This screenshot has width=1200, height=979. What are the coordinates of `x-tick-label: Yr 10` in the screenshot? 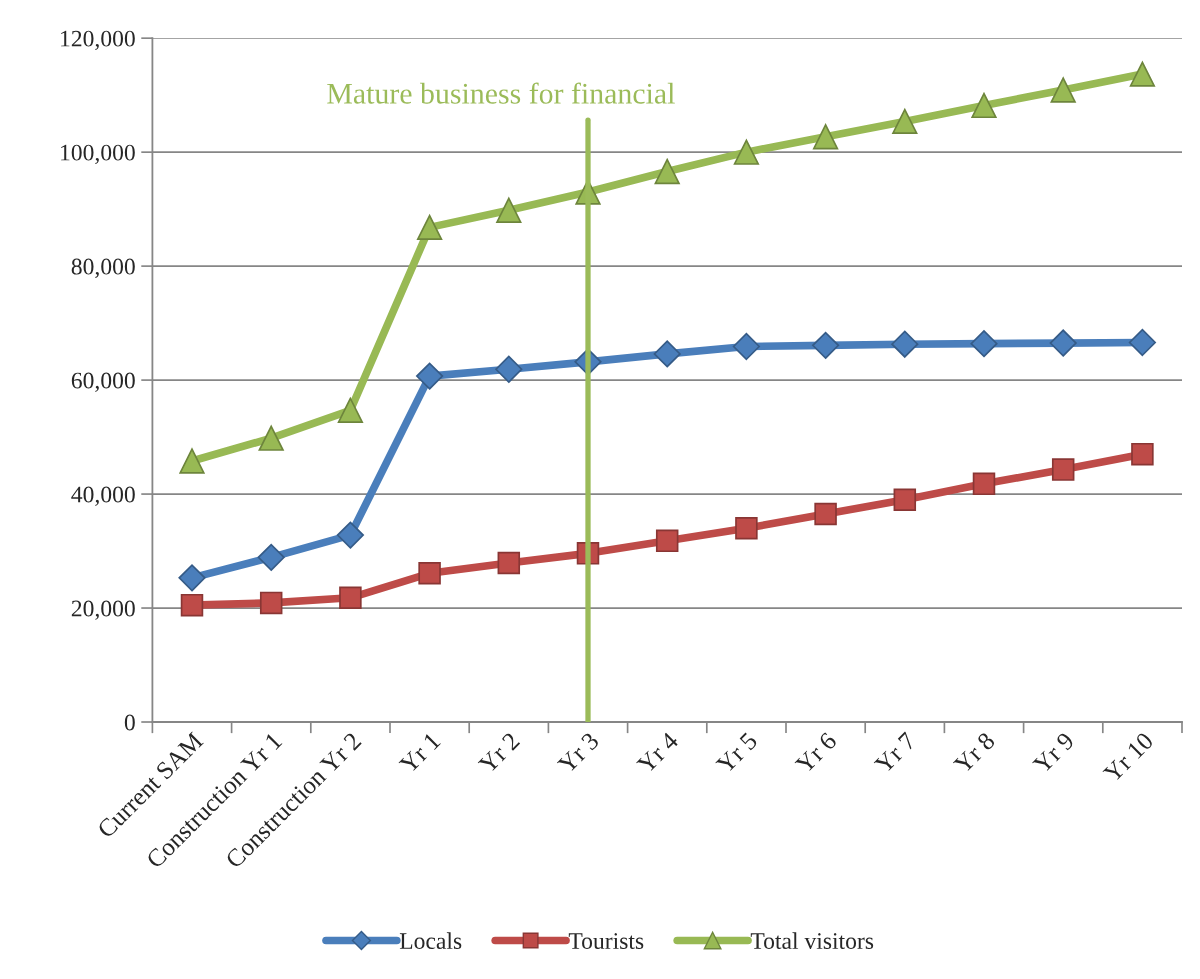 It's located at (1128, 757).